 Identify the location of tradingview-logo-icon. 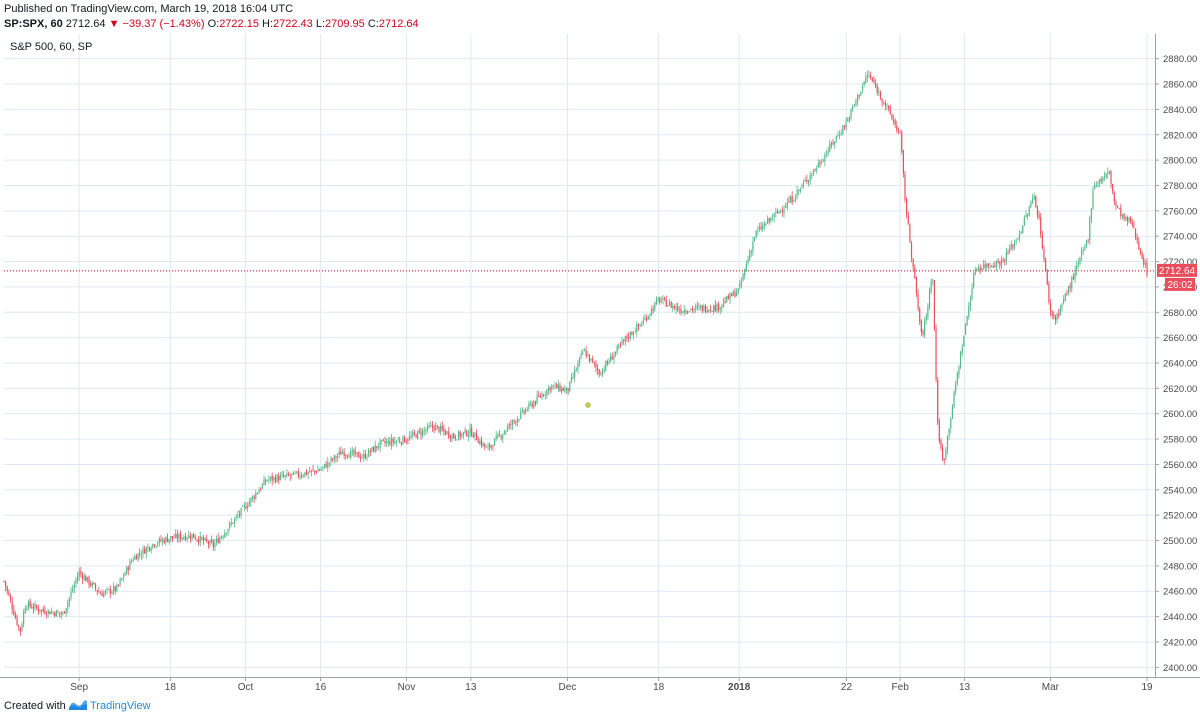
(78, 705).